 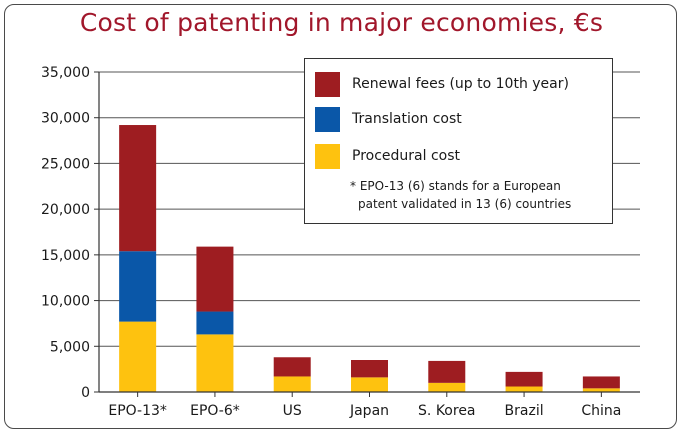 What do you see at coordinates (70, 347) in the screenshot?
I see `y-tick-label: 5,000` at bounding box center [70, 347].